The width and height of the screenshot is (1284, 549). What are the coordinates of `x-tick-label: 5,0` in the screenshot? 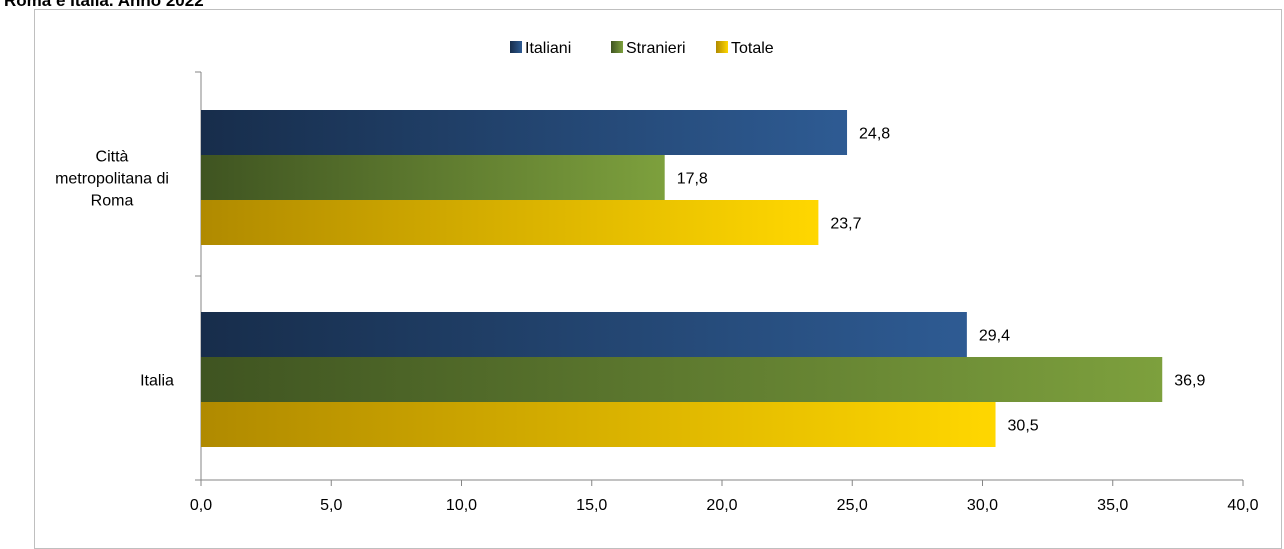 It's located at (331, 505).